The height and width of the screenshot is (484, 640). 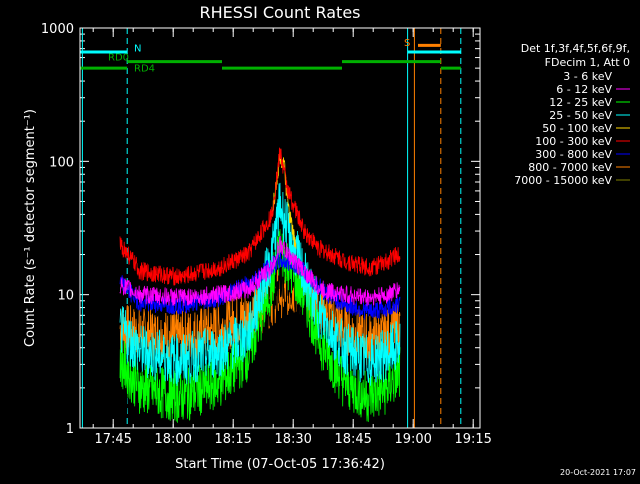 I want to click on chart-title: RHESSI Count Rates, so click(x=280, y=12).